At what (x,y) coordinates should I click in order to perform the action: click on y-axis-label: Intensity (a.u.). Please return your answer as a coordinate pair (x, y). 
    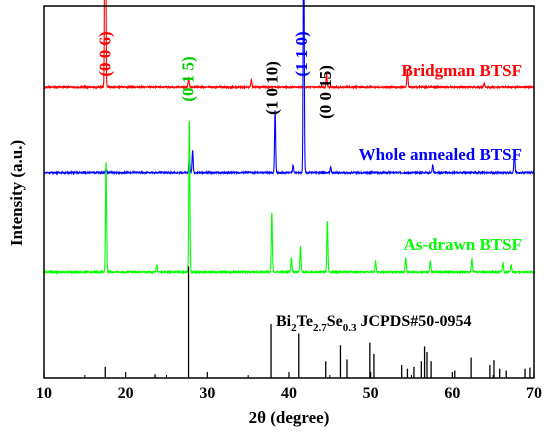
    Looking at the image, I should click on (16, 193).